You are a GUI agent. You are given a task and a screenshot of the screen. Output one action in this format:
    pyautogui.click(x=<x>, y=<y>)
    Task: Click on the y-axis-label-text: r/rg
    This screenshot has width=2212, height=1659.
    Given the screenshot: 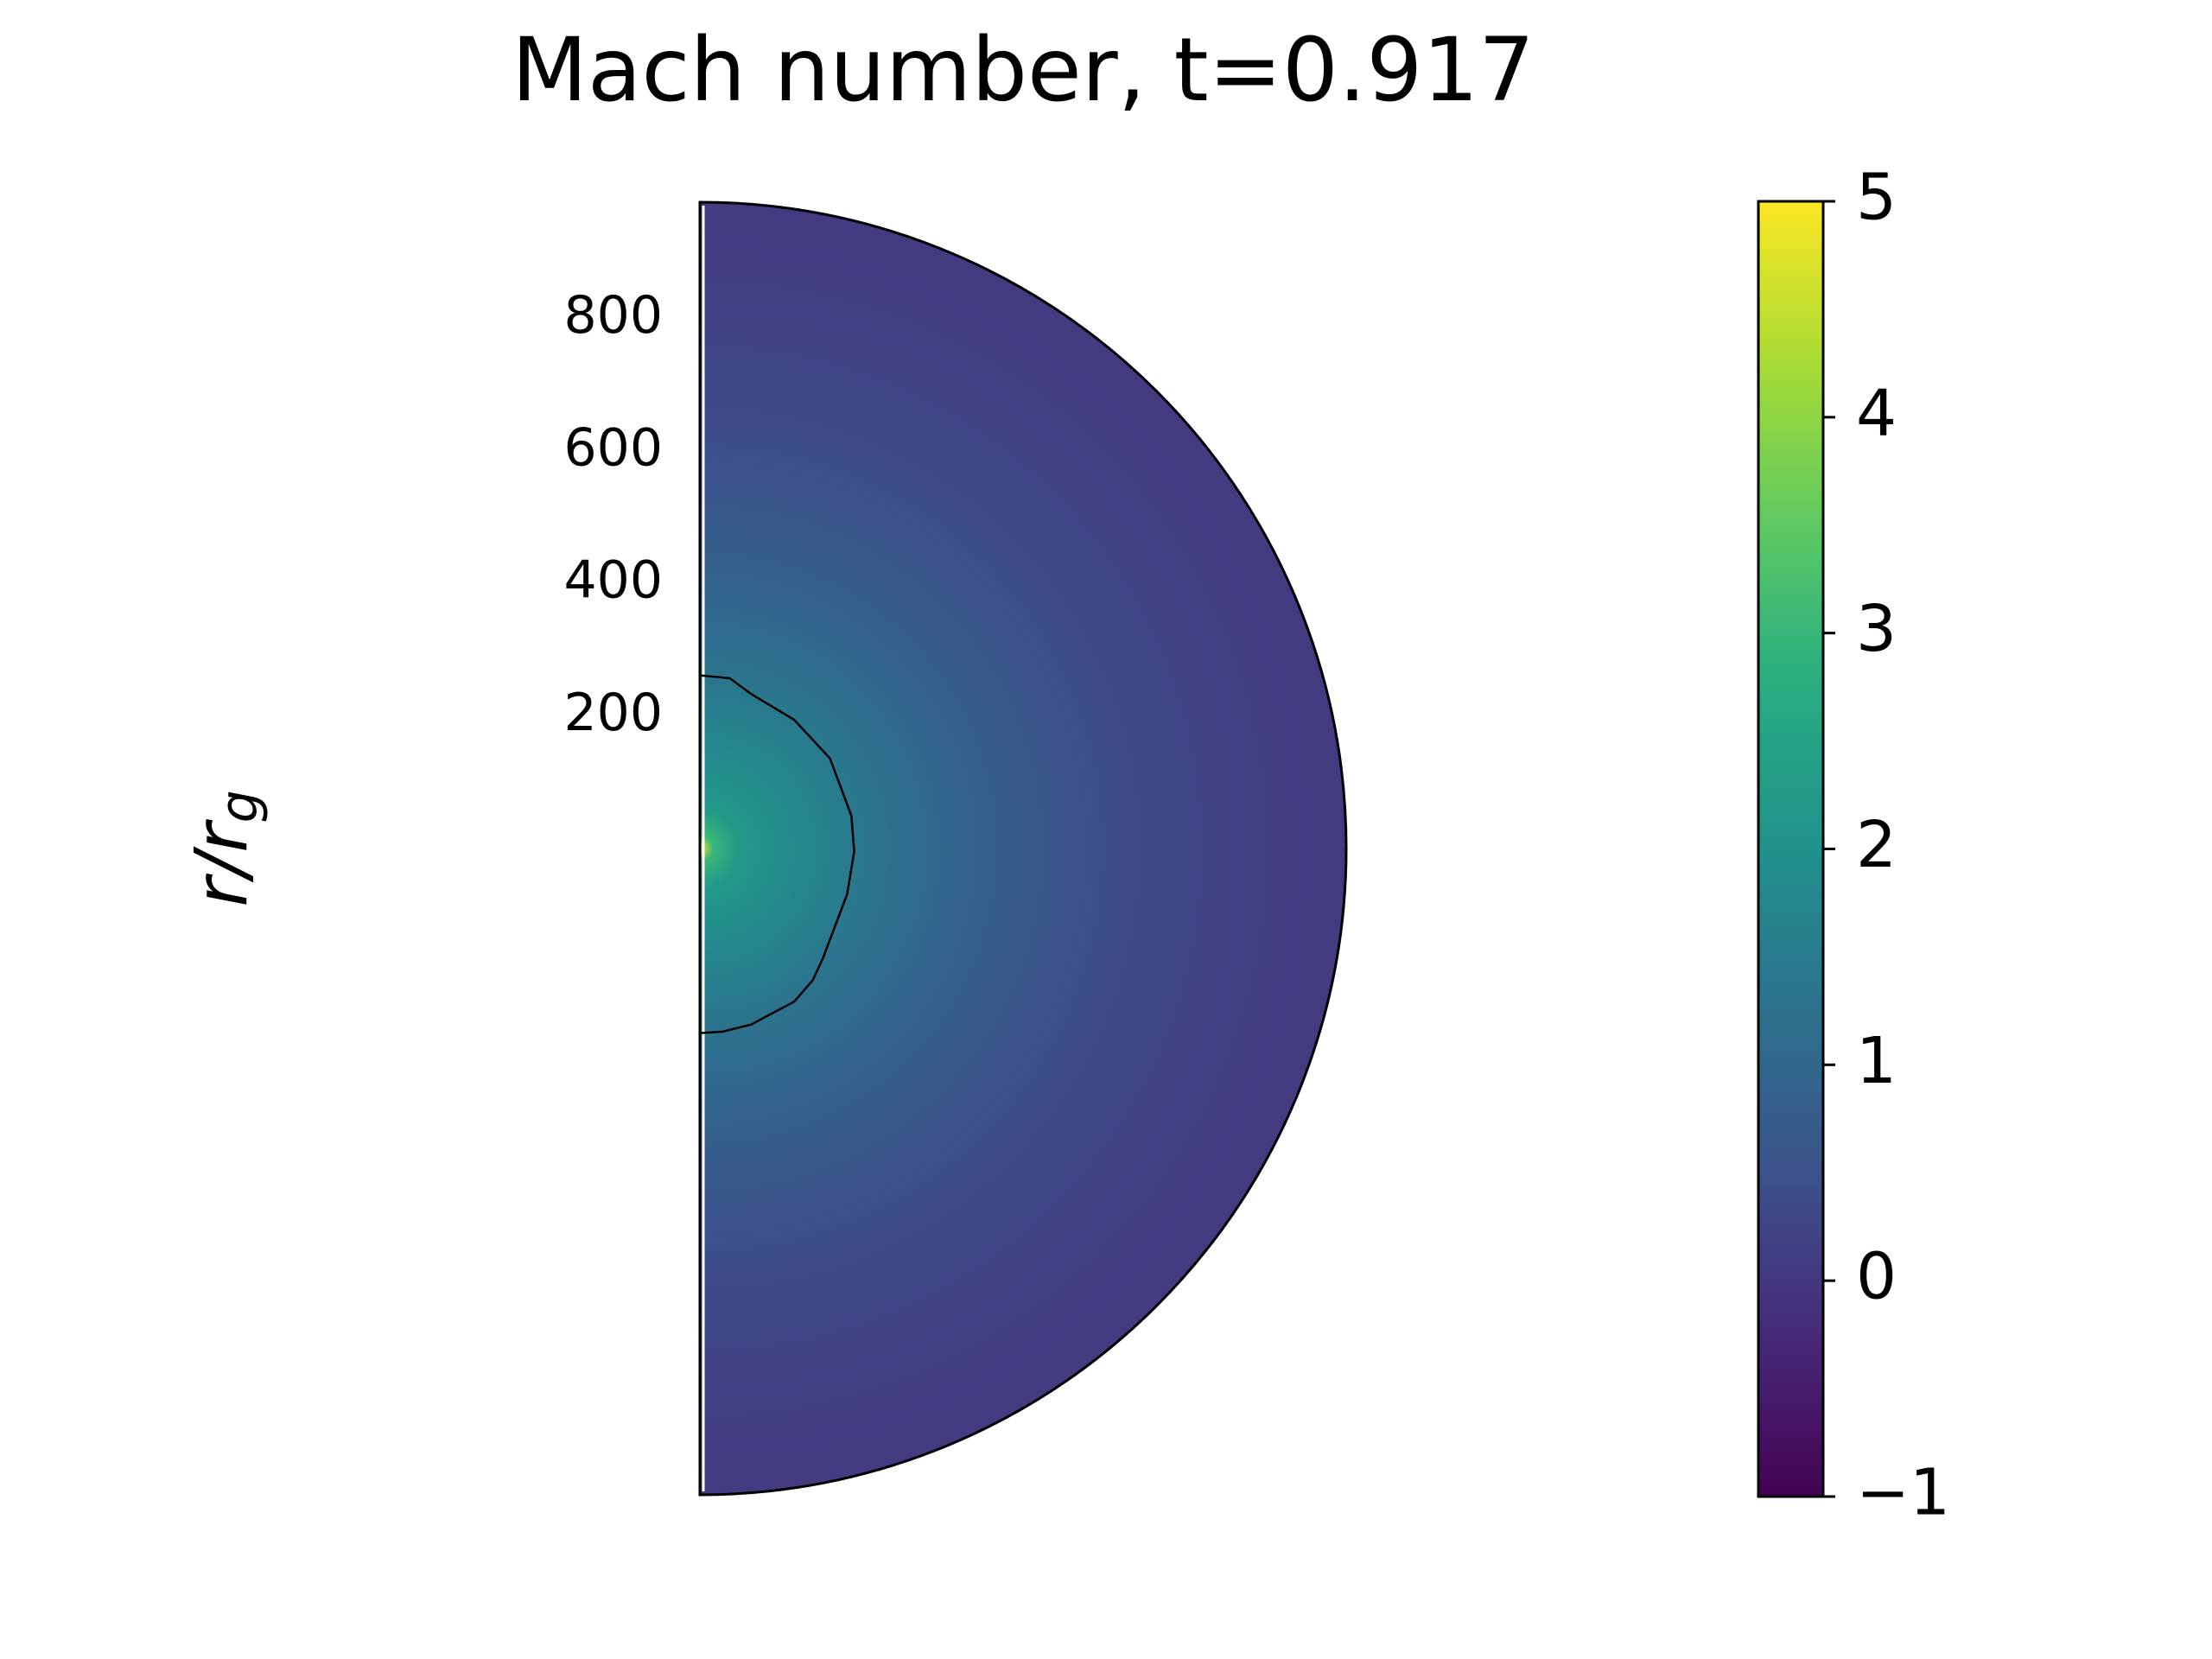 What is the action you would take?
    pyautogui.click(x=224, y=848)
    